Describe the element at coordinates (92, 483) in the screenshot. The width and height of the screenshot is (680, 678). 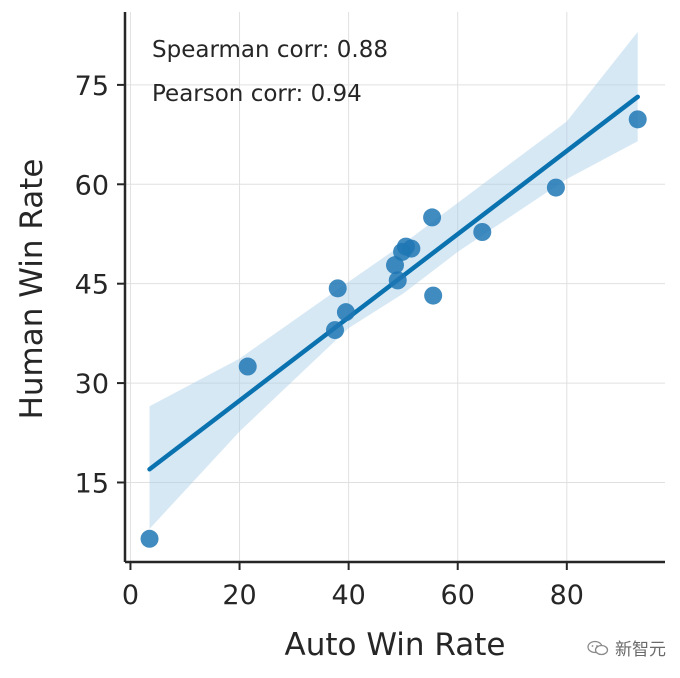
I see `y-tick-label-0: 15` at that location.